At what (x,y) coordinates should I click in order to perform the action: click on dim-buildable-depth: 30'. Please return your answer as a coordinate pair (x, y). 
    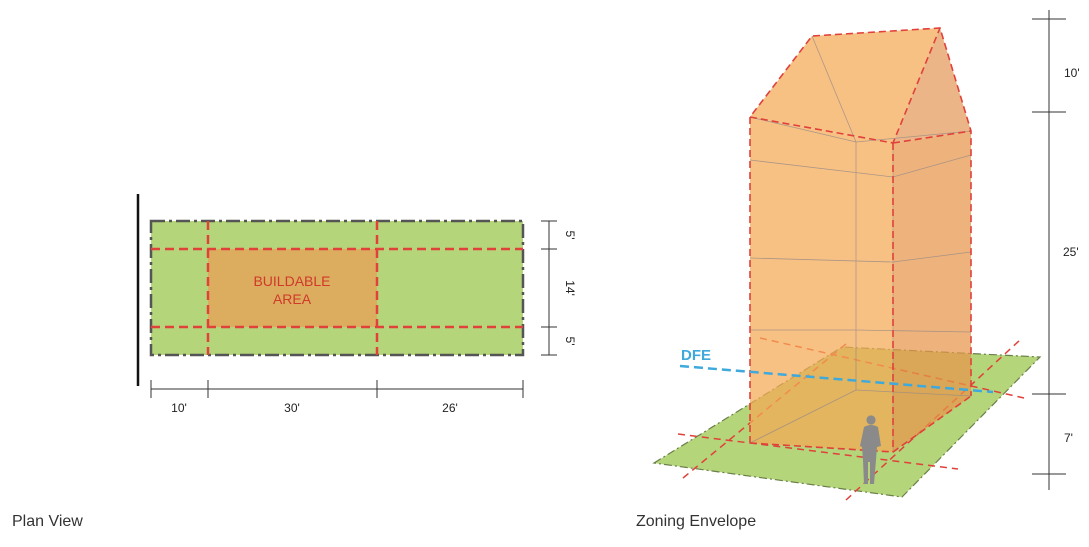
    Looking at the image, I should click on (292, 408).